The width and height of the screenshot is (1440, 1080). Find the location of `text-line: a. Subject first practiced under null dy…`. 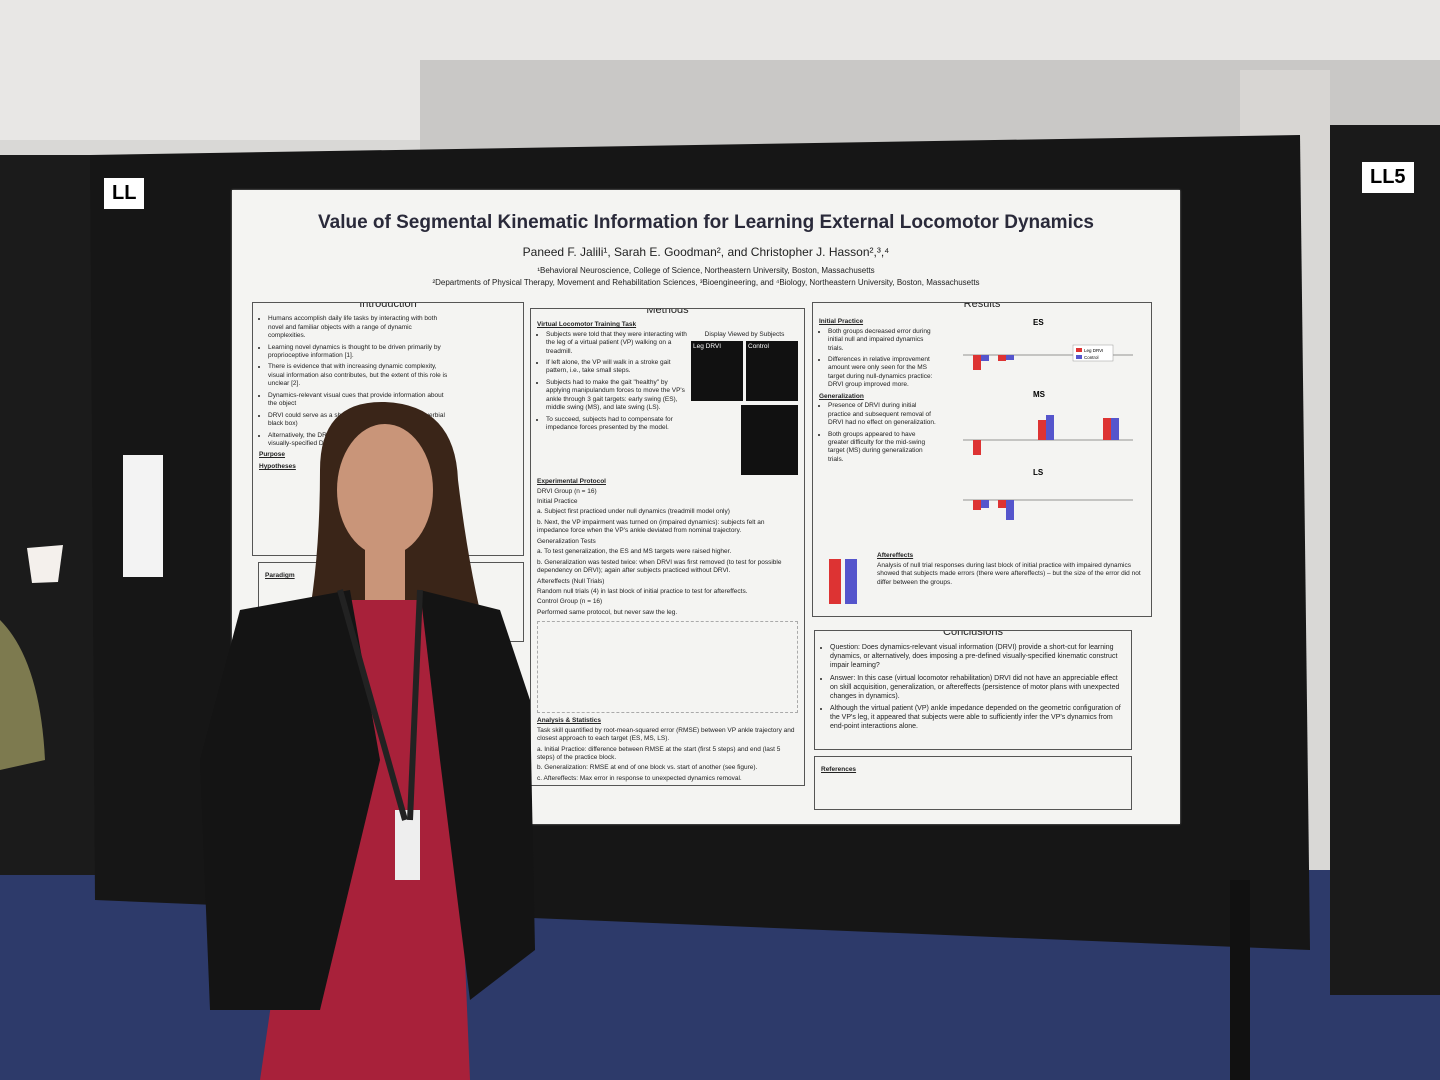

text-line: a. Subject first practiced under null dy… is located at coordinates (633, 512).